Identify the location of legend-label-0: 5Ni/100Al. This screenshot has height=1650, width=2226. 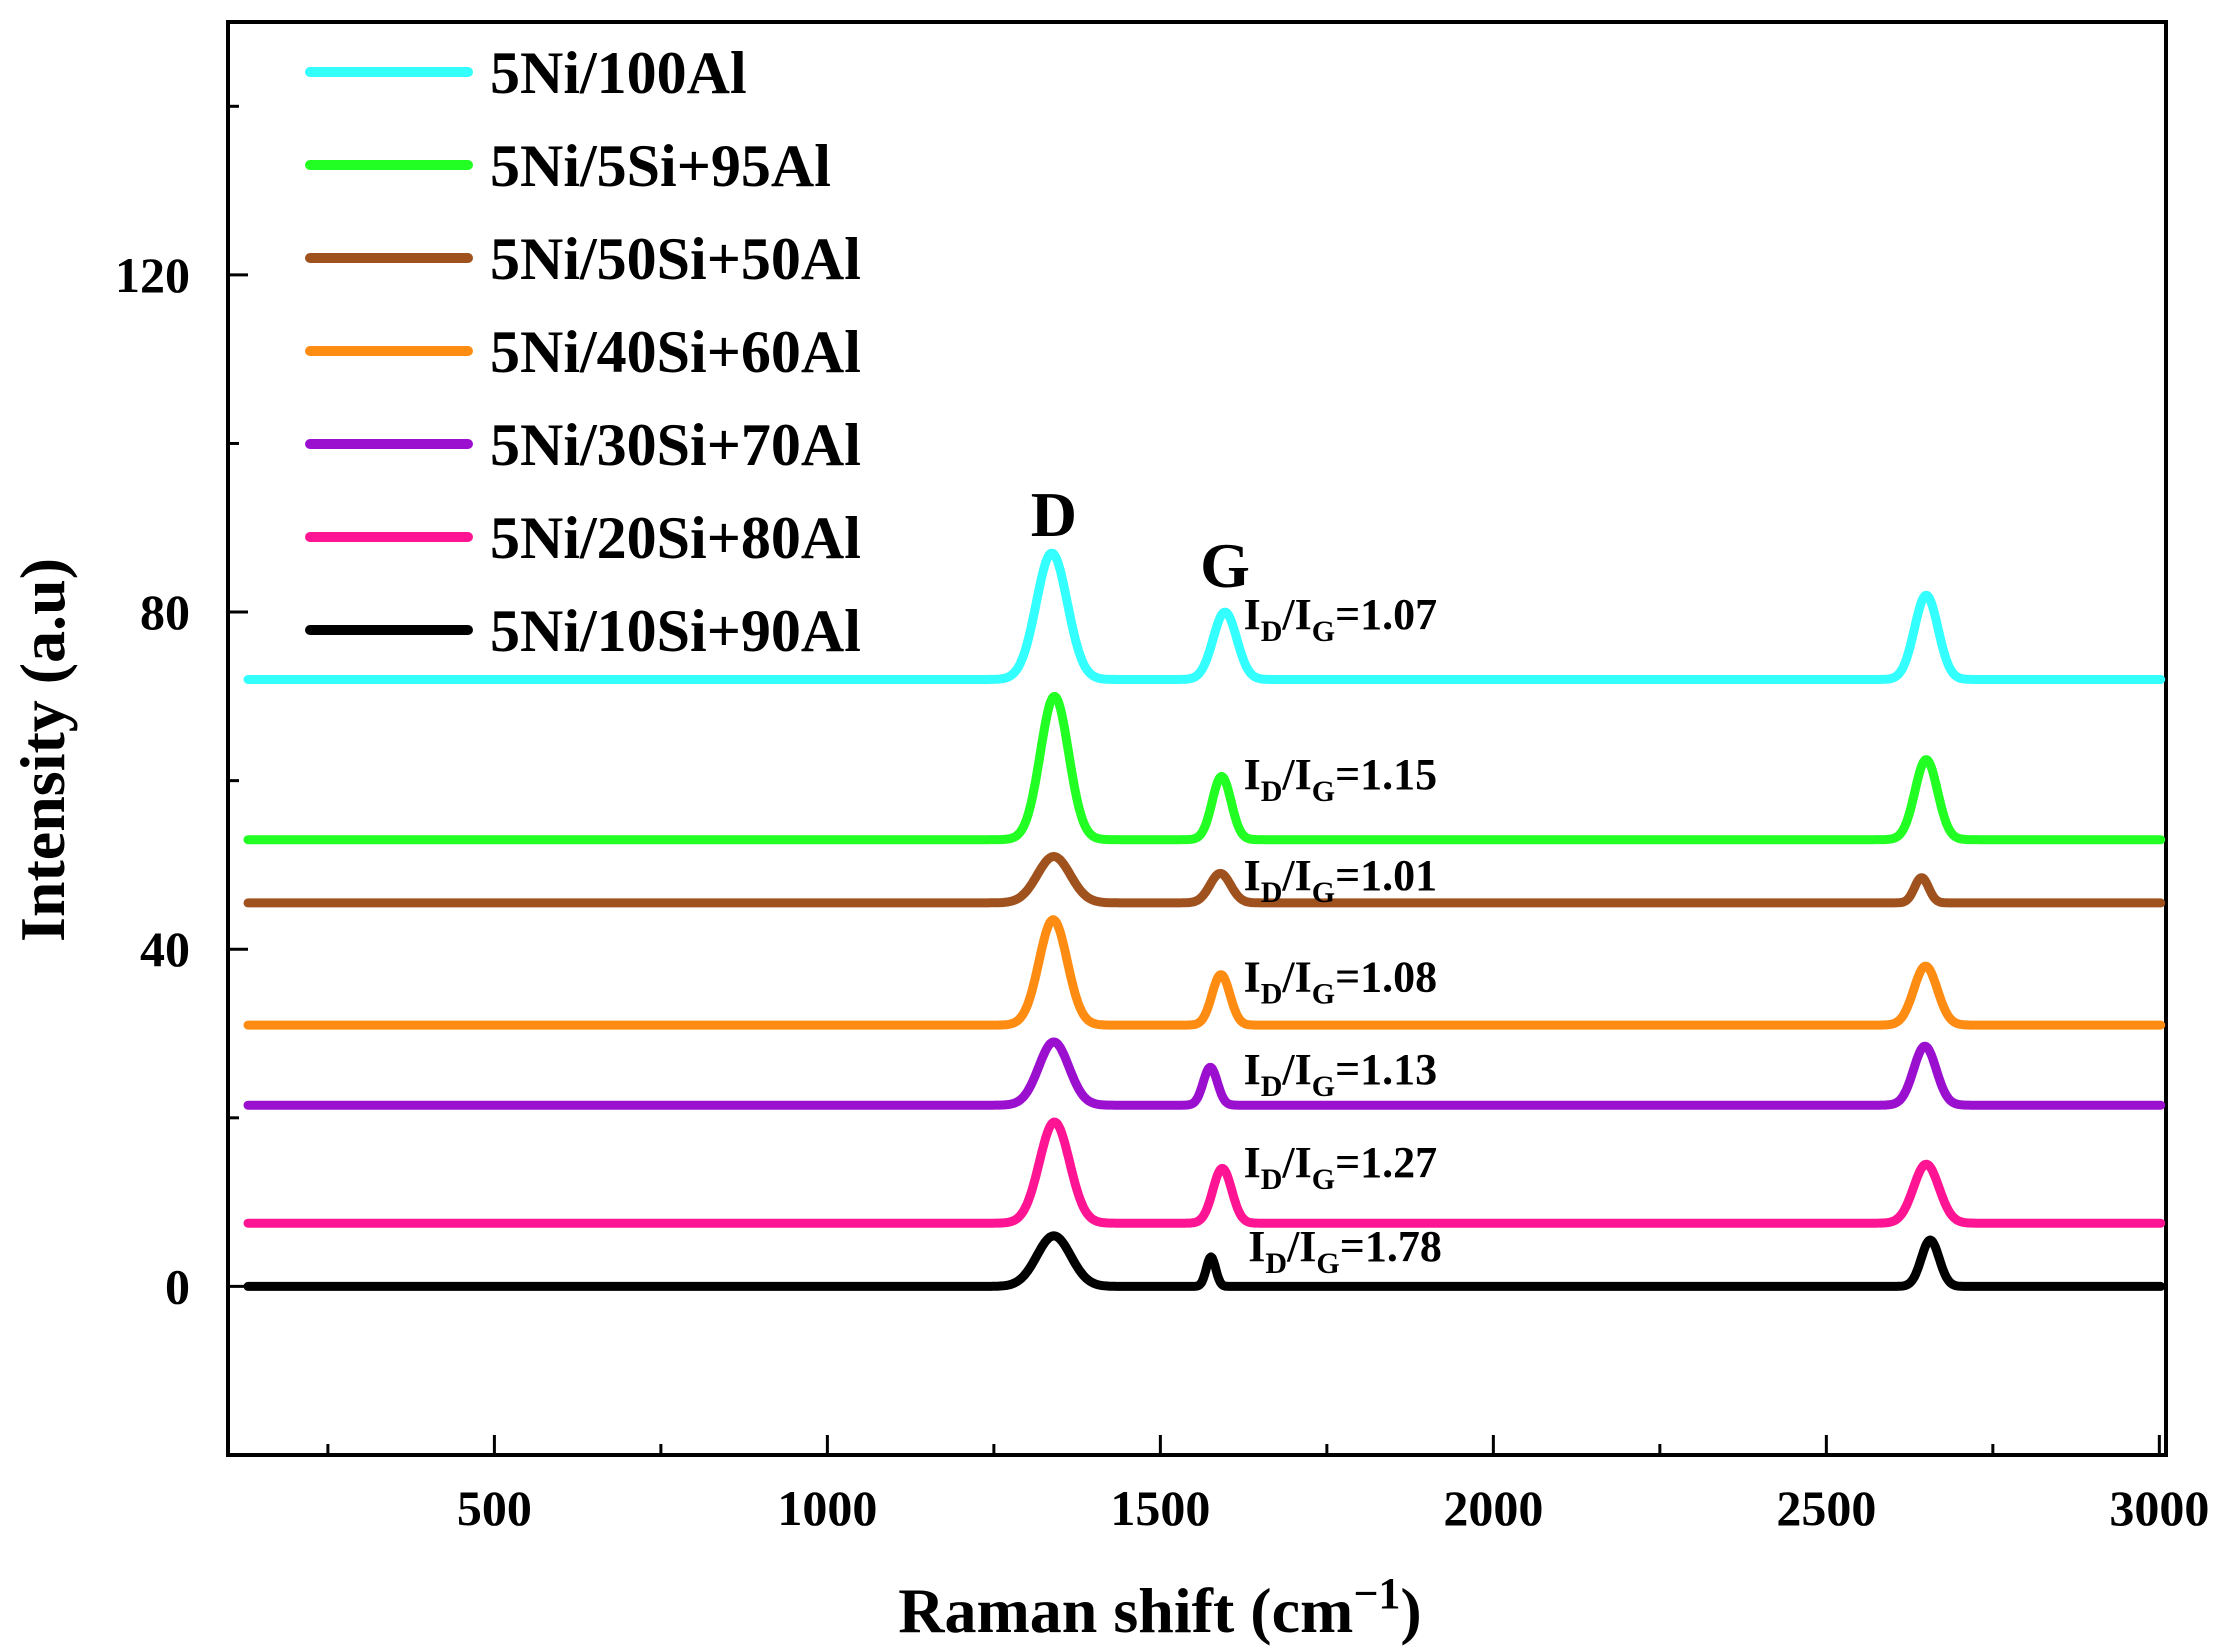
(618, 73).